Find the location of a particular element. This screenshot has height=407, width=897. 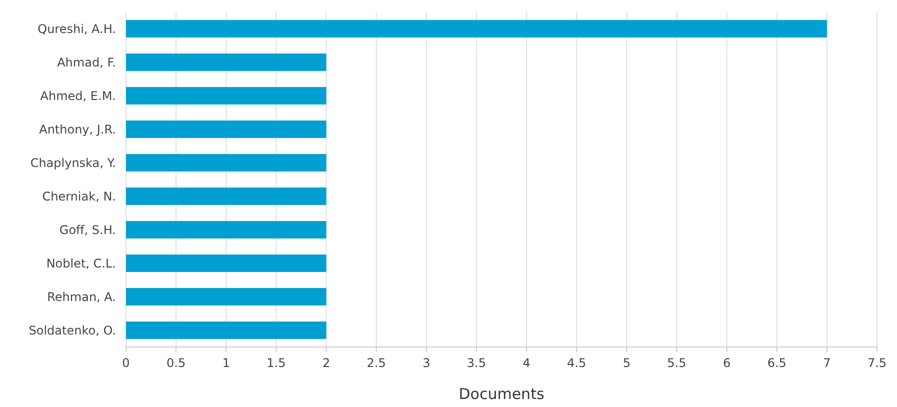

x-tick-label: 1 is located at coordinates (226, 363).